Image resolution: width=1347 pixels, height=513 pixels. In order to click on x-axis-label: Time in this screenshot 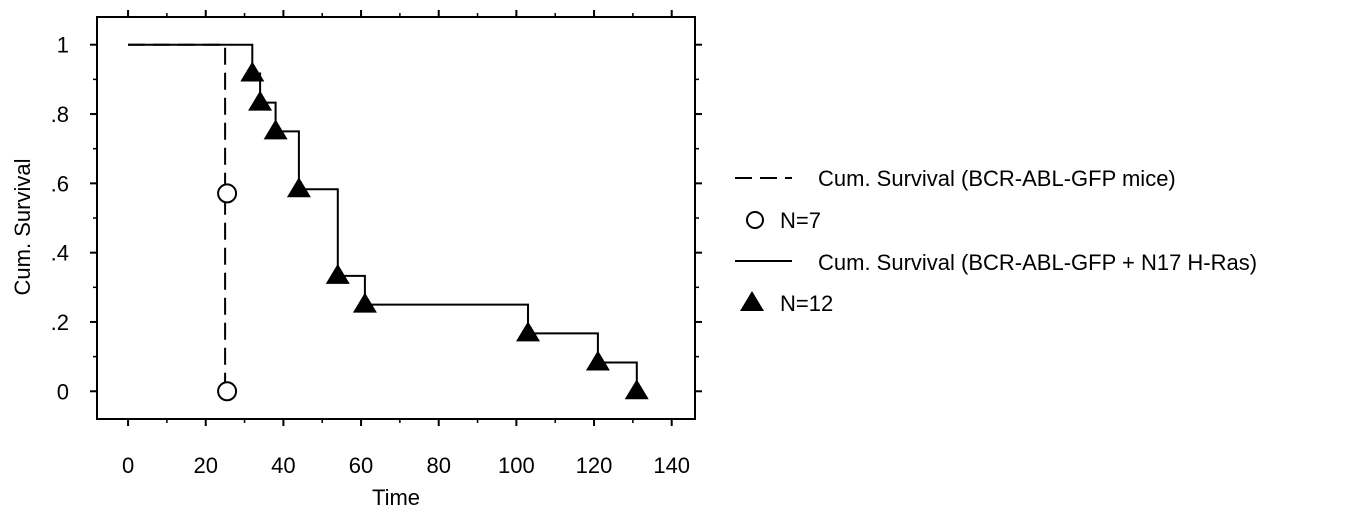, I will do `click(396, 497)`.